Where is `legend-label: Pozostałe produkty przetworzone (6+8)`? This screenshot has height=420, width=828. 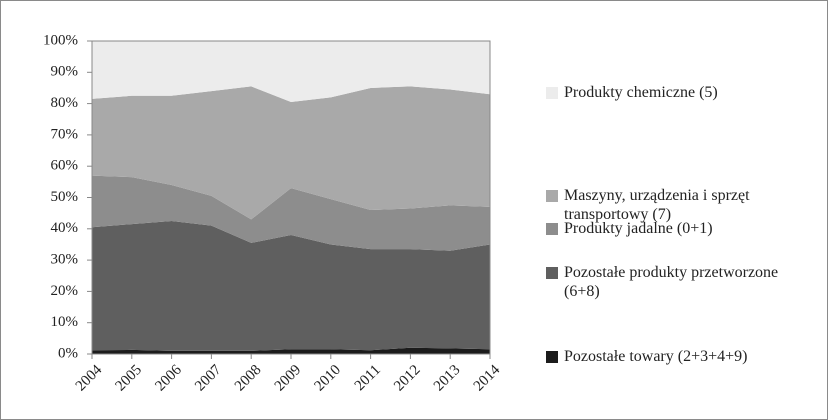 legend-label: Pozostałe produkty przetworzone (6+8) is located at coordinates (671, 282).